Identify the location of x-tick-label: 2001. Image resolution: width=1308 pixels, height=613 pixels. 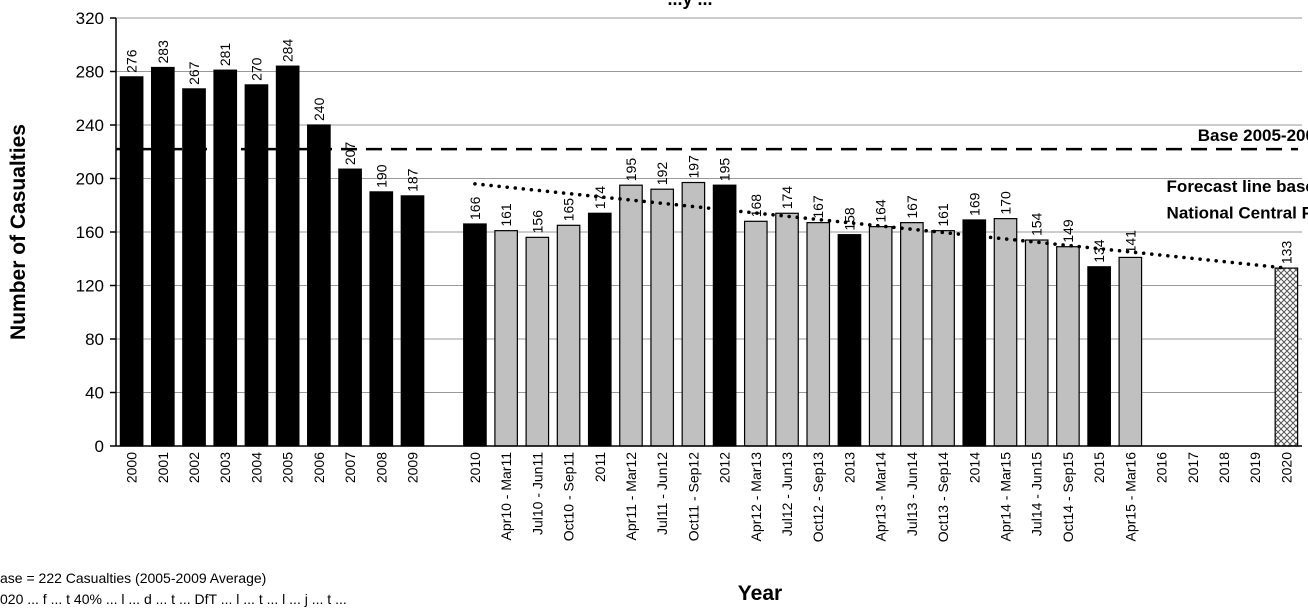
(163, 467).